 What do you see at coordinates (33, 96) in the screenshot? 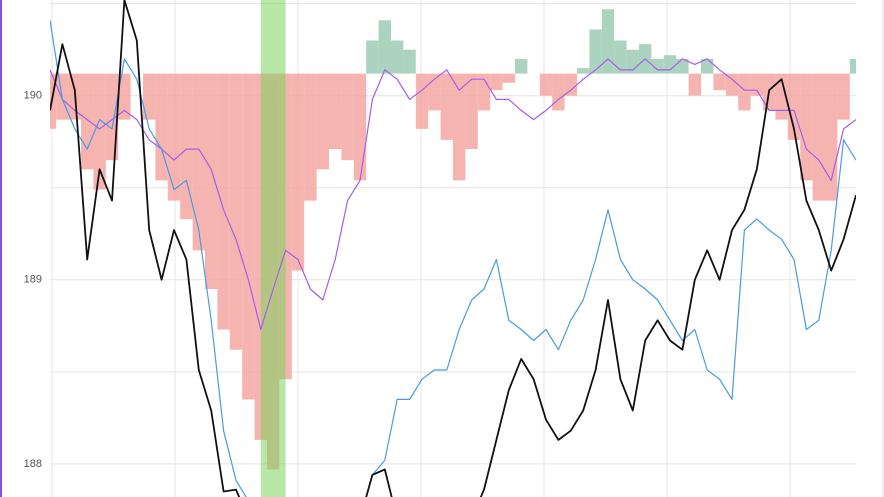
I see `y-tick-label: 190` at bounding box center [33, 96].